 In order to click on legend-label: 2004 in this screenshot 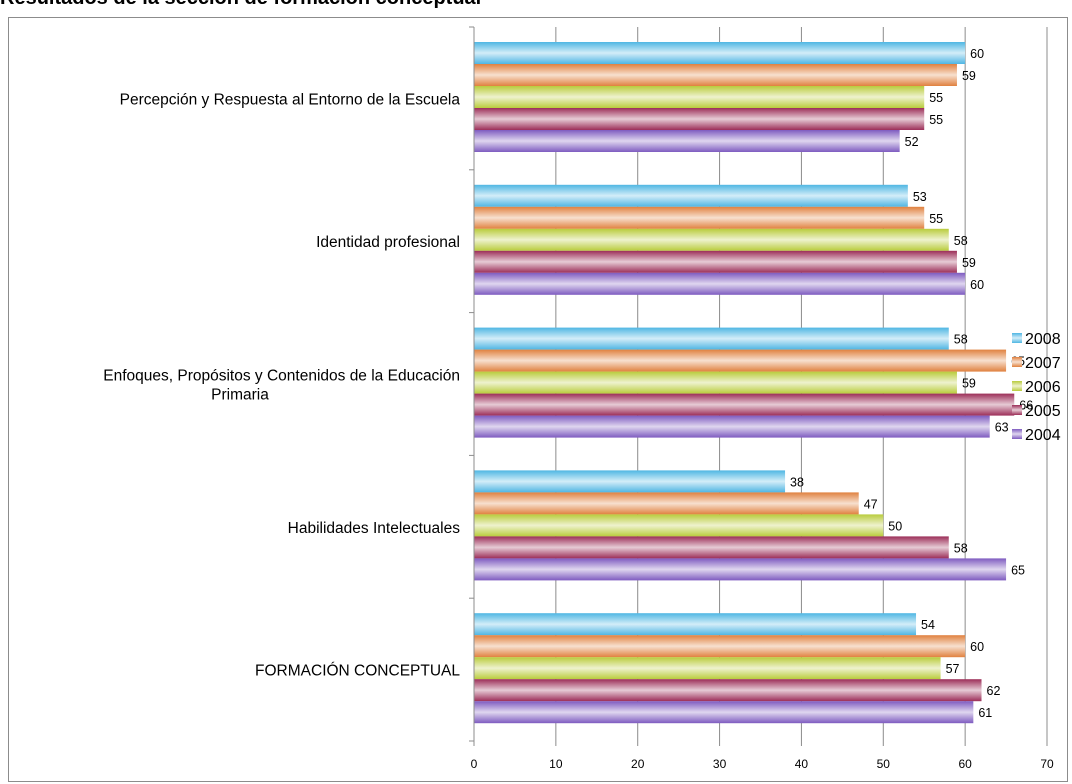, I will do `click(1043, 435)`.